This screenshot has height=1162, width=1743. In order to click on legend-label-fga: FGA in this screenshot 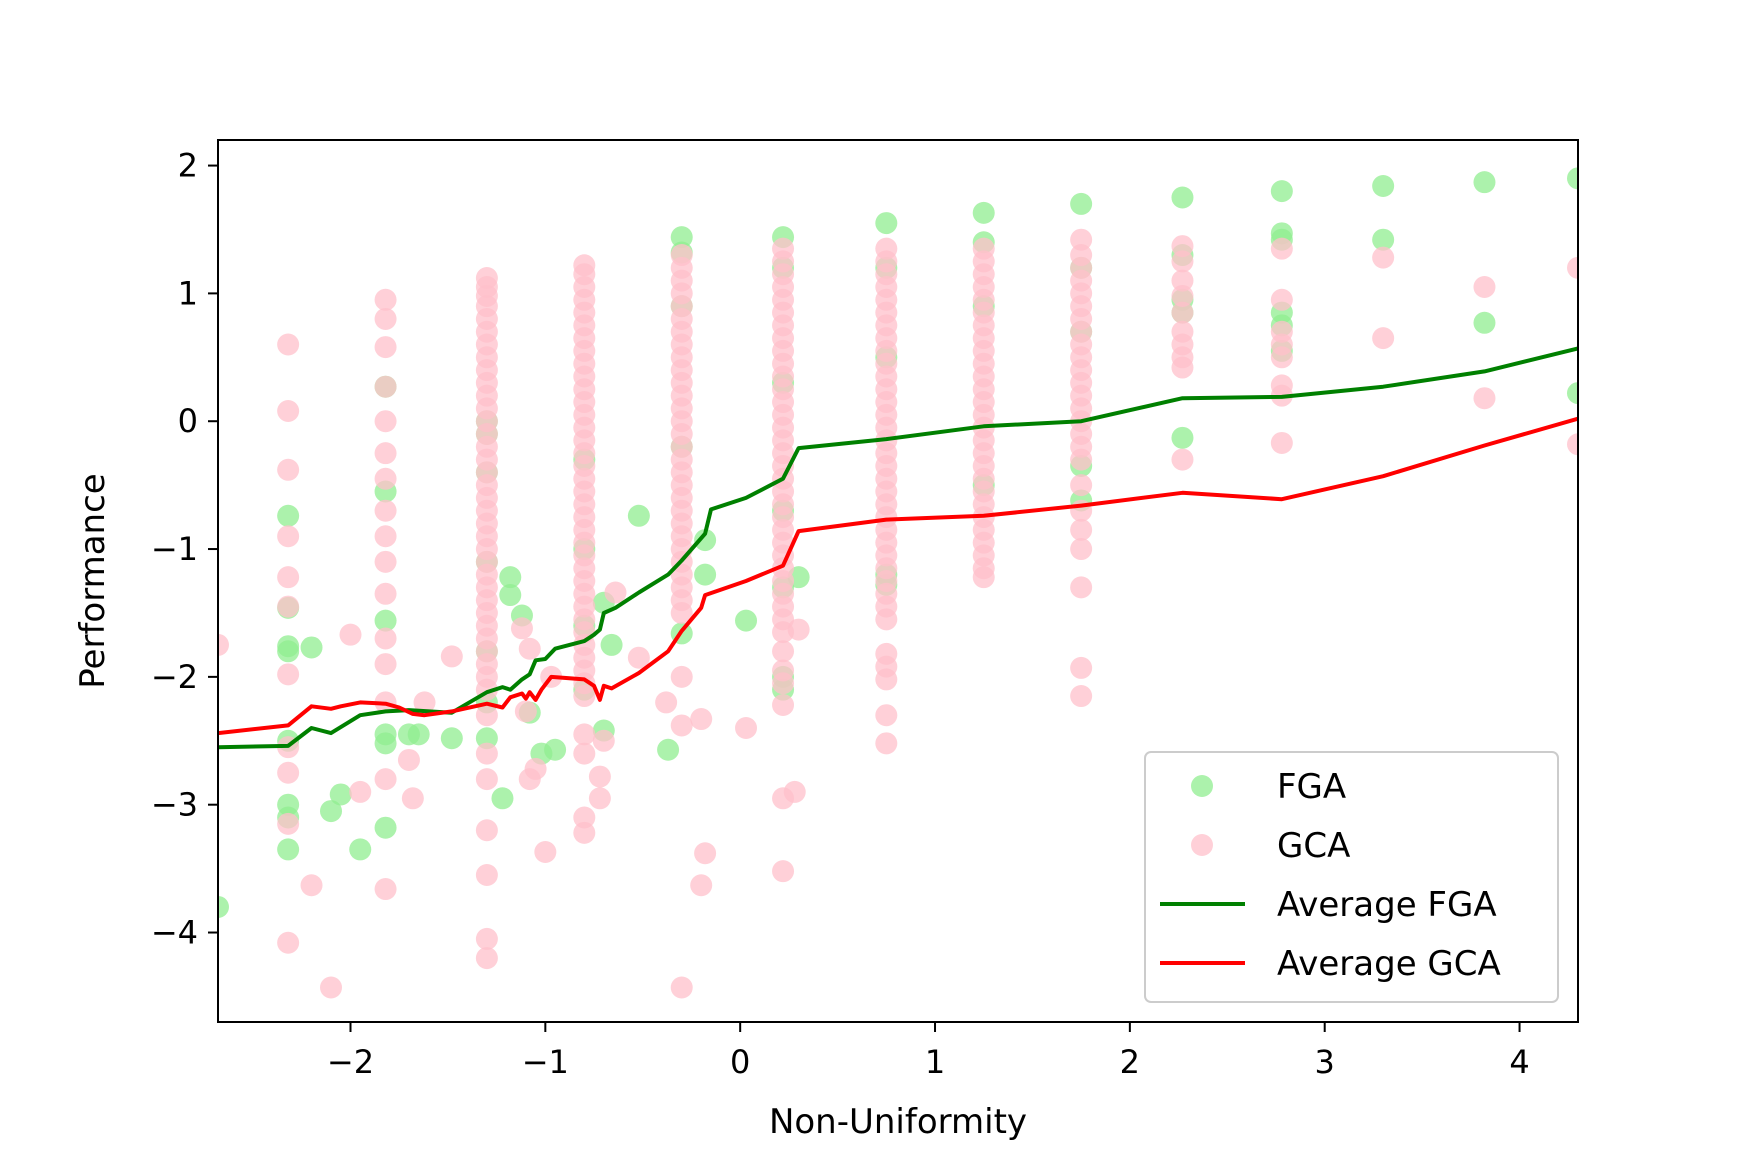, I will do `click(1311, 787)`.